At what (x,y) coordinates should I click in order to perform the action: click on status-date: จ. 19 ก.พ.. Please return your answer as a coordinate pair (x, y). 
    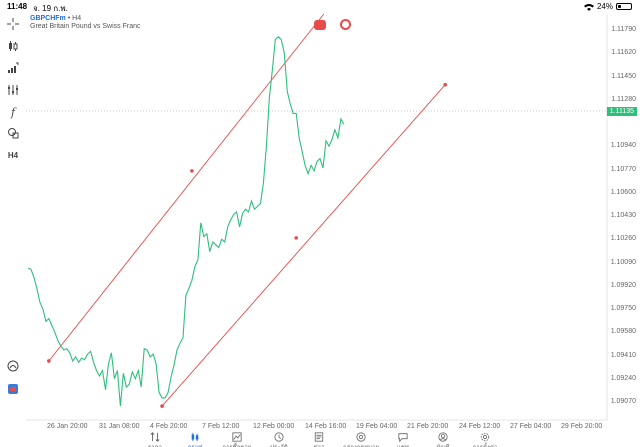
    Looking at the image, I should click on (50, 8).